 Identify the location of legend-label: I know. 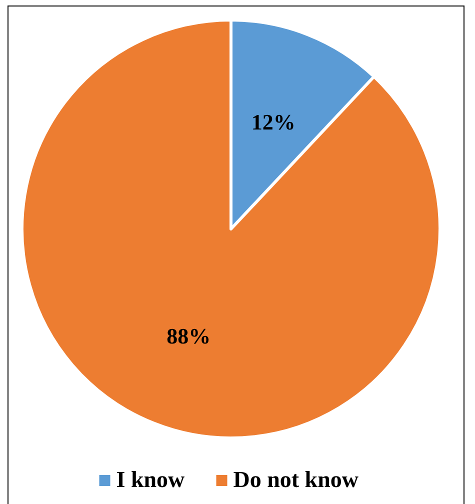
(151, 479).